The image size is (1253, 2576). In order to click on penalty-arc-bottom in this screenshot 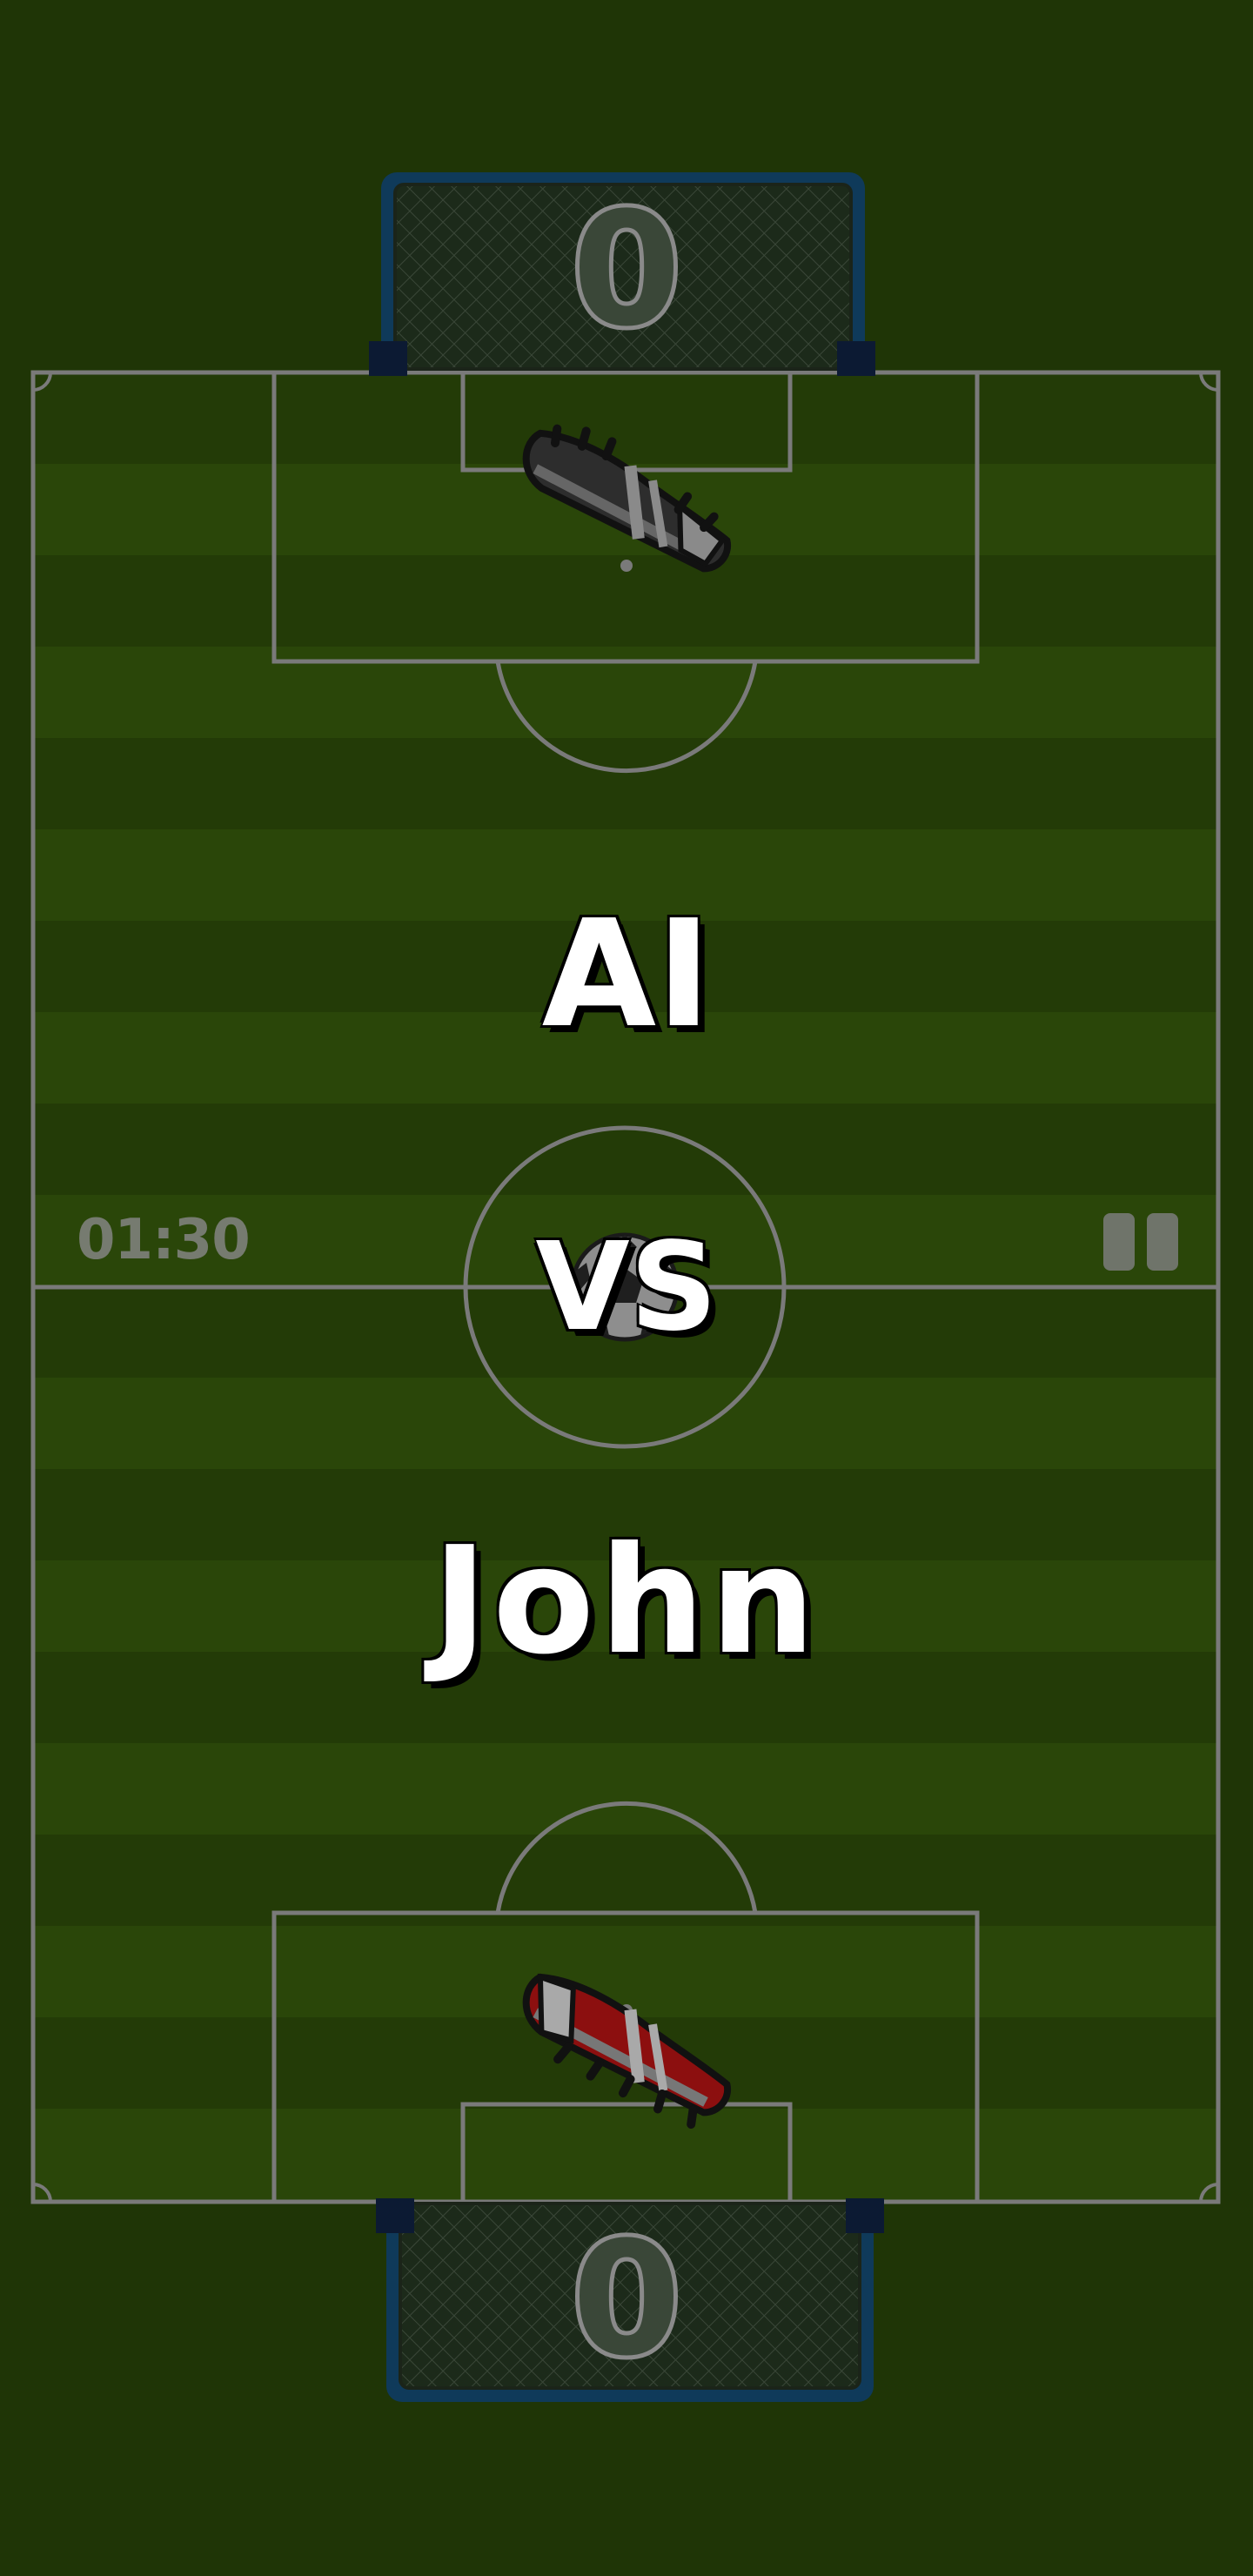, I will do `click(626, 1857)`.